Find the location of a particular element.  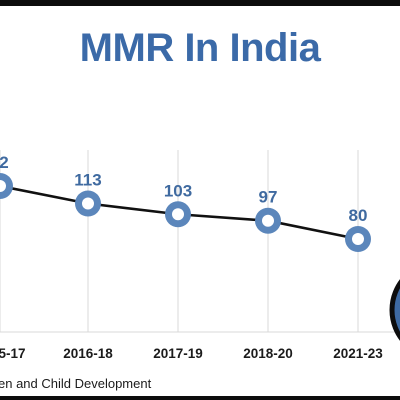

decorative-circle is located at coordinates (394, 310).